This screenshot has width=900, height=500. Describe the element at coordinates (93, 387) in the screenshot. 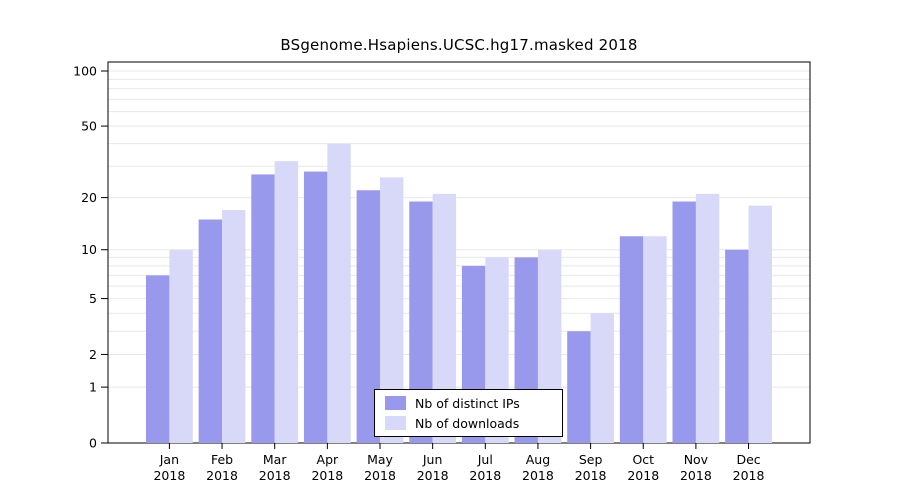

I see `y-axis-tick-label: 1` at that location.